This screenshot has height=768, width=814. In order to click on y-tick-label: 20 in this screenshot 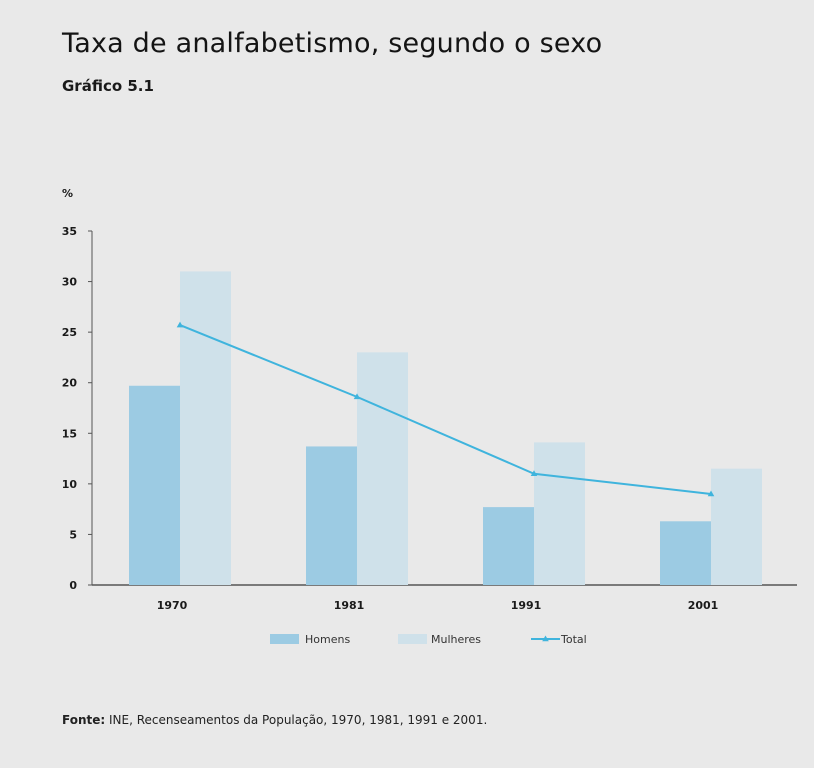, I will do `click(70, 383)`.